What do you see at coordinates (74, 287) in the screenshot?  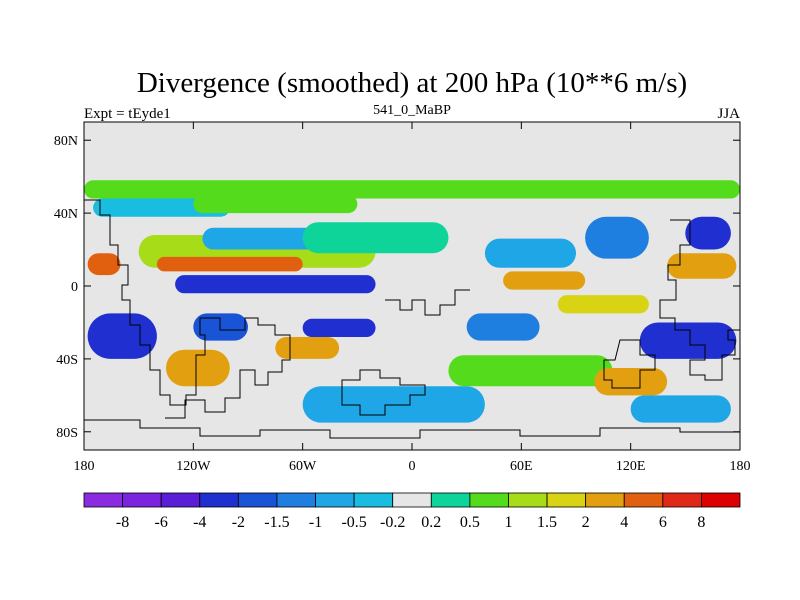 I see `y-tick-label: 0` at bounding box center [74, 287].